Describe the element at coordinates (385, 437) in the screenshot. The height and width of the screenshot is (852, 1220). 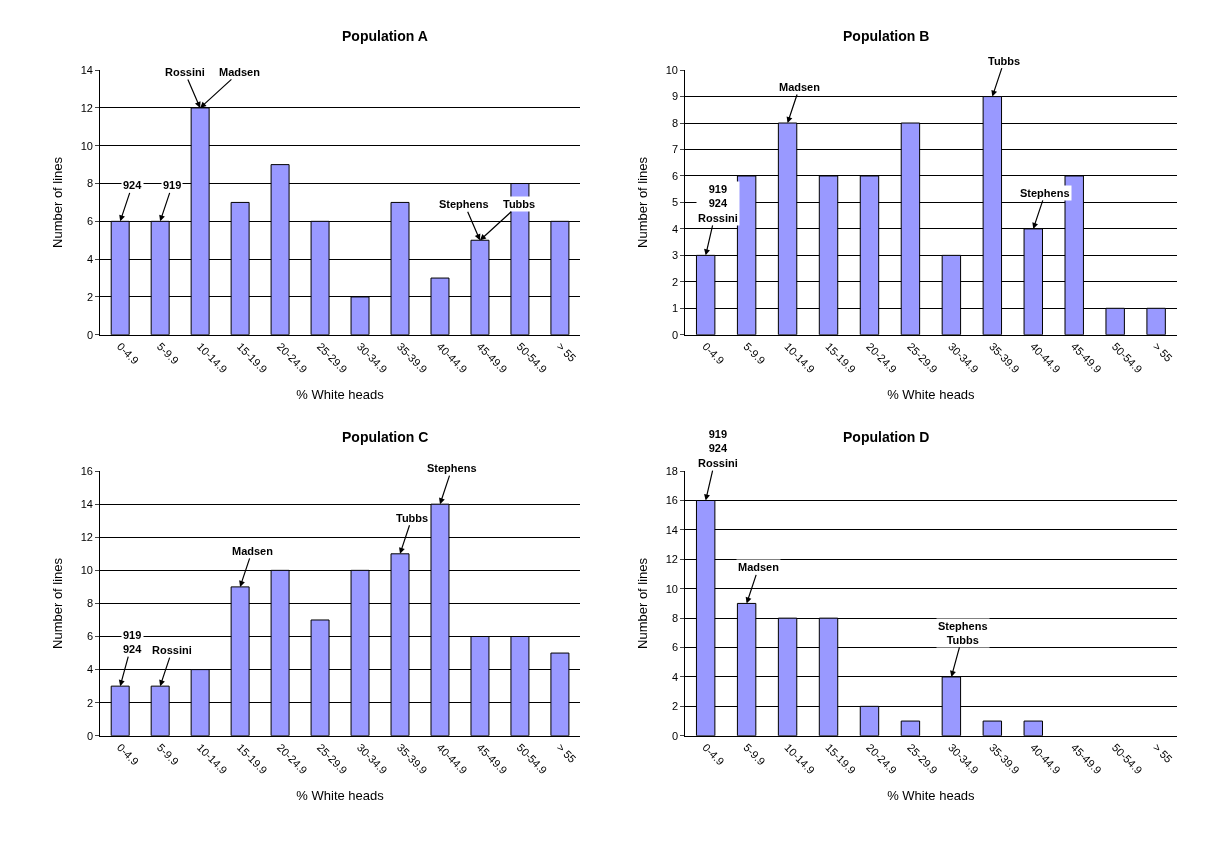
I see `chart-title: Population C` at that location.